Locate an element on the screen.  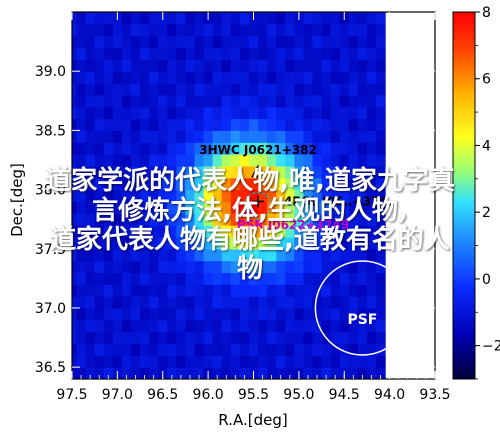
x-axis-title: R.A.[deg] is located at coordinates (252, 420).